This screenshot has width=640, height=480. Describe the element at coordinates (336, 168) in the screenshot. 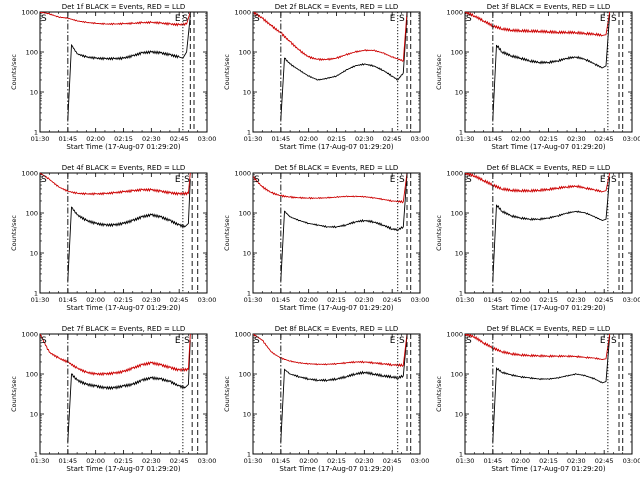

I see `chart-title: Det 5f BLACK = Events, RED = LLD` at that location.